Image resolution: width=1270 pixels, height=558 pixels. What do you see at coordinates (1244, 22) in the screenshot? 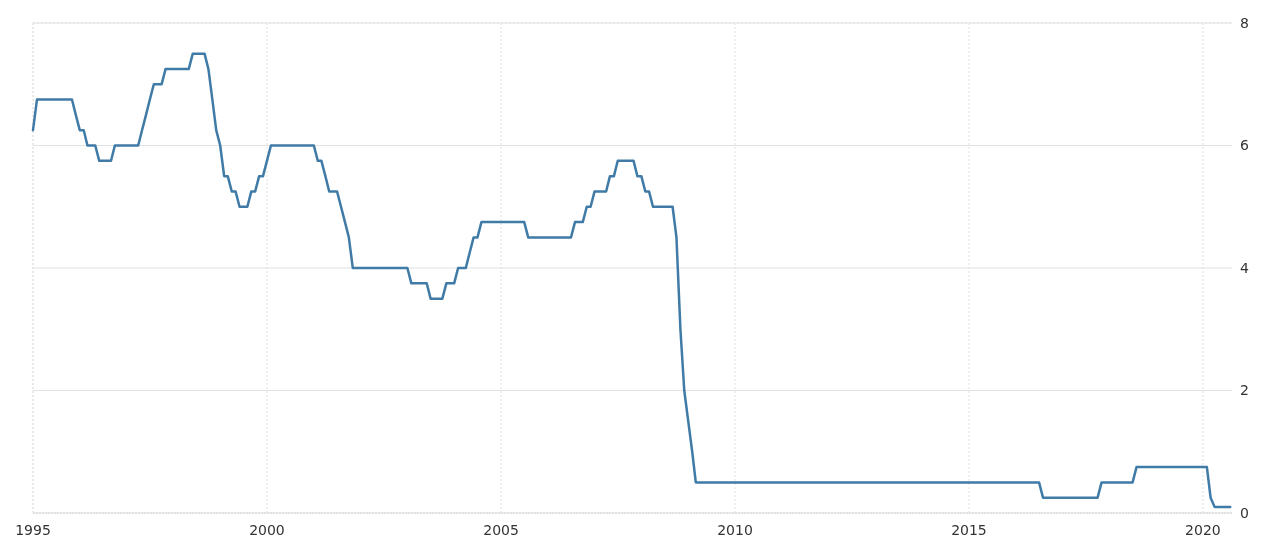
I see `y-tick-label: 8` at bounding box center [1244, 22].